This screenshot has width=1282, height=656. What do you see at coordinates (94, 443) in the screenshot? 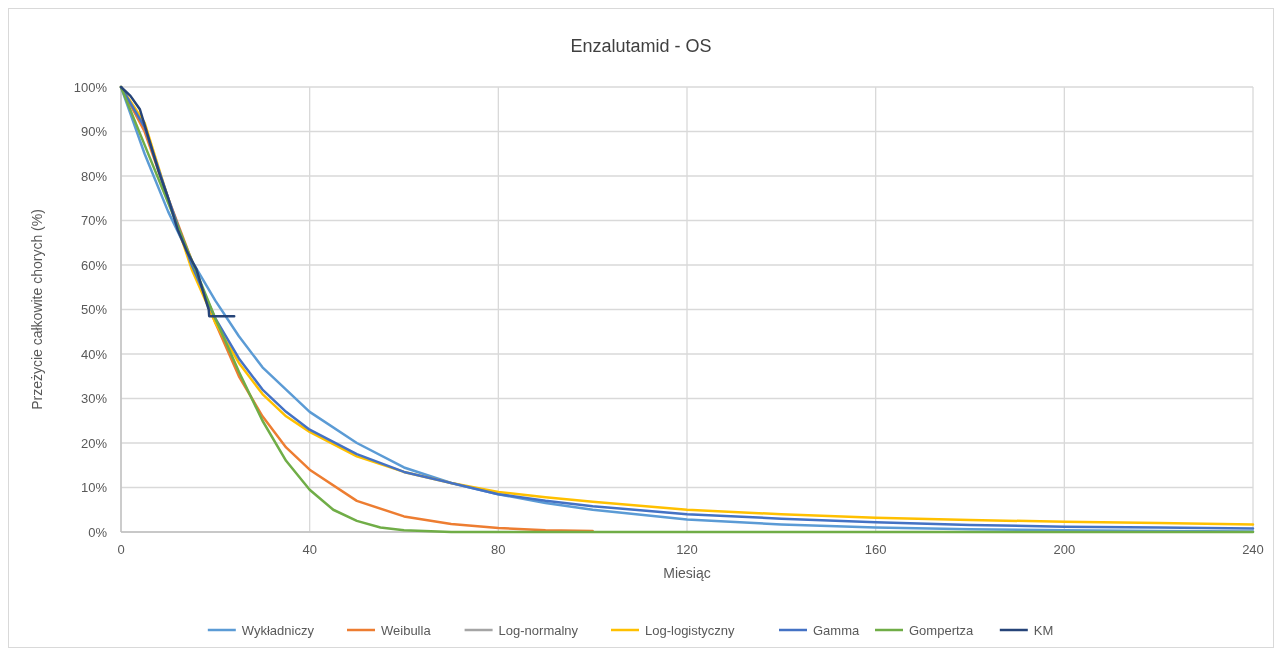
I see `y-tick-label: 20%` at bounding box center [94, 443].